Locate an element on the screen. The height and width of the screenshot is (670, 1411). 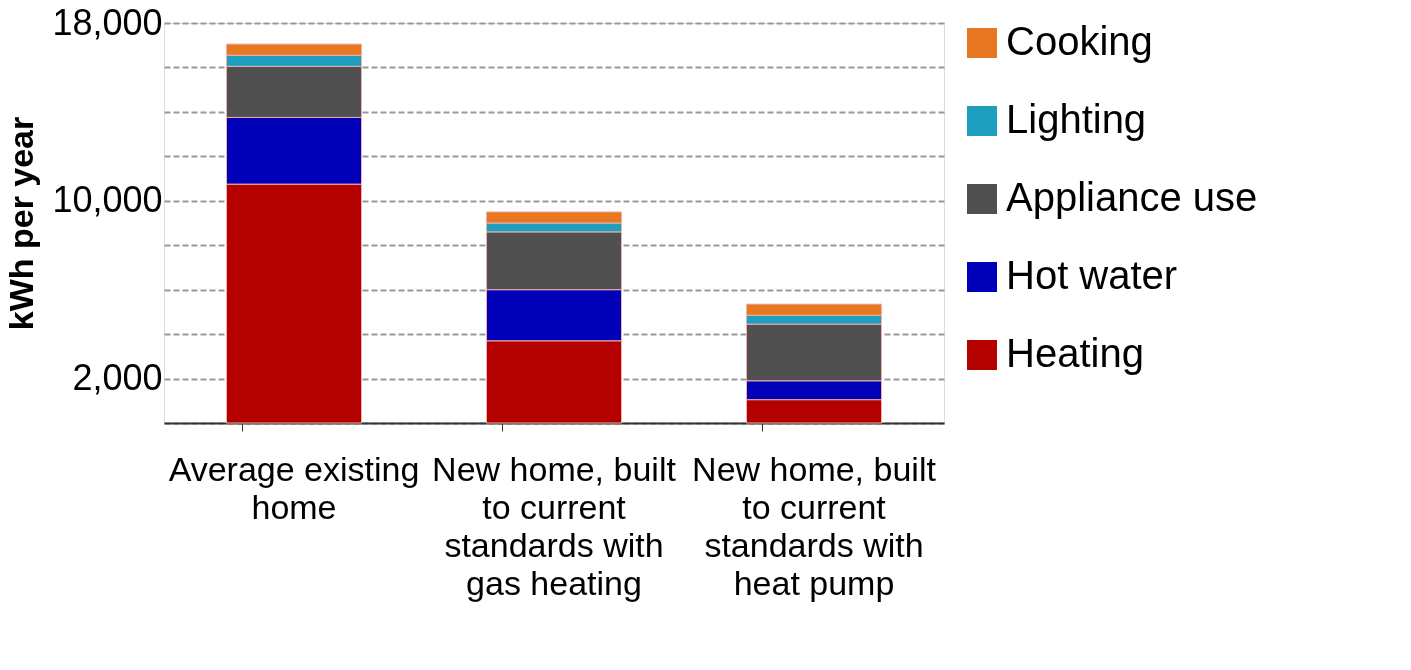
legend-label: Cooking is located at coordinates (1079, 41).